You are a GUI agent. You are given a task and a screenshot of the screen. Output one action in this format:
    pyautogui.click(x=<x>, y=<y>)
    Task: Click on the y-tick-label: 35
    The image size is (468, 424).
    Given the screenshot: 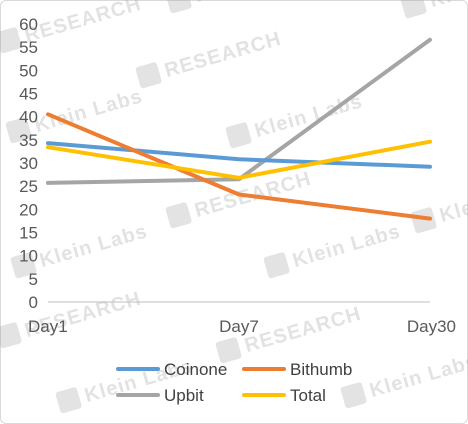 What is the action you would take?
    pyautogui.click(x=28, y=140)
    